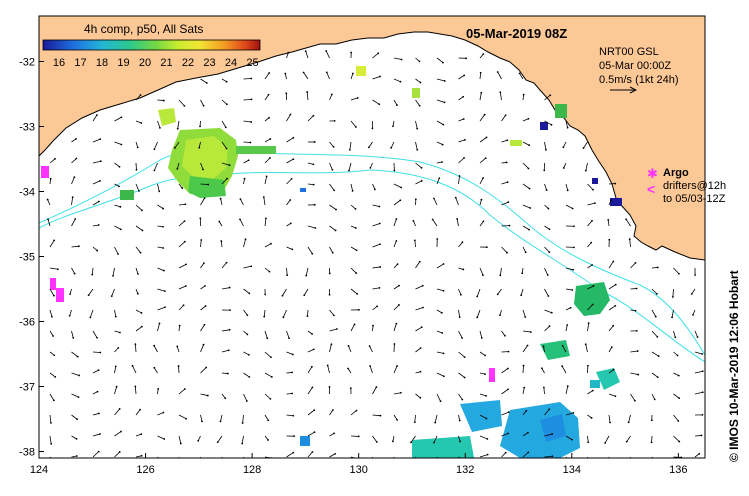 The image size is (749, 496). What do you see at coordinates (252, 63) in the screenshot?
I see `colorbar-tick-label: 25` at bounding box center [252, 63].